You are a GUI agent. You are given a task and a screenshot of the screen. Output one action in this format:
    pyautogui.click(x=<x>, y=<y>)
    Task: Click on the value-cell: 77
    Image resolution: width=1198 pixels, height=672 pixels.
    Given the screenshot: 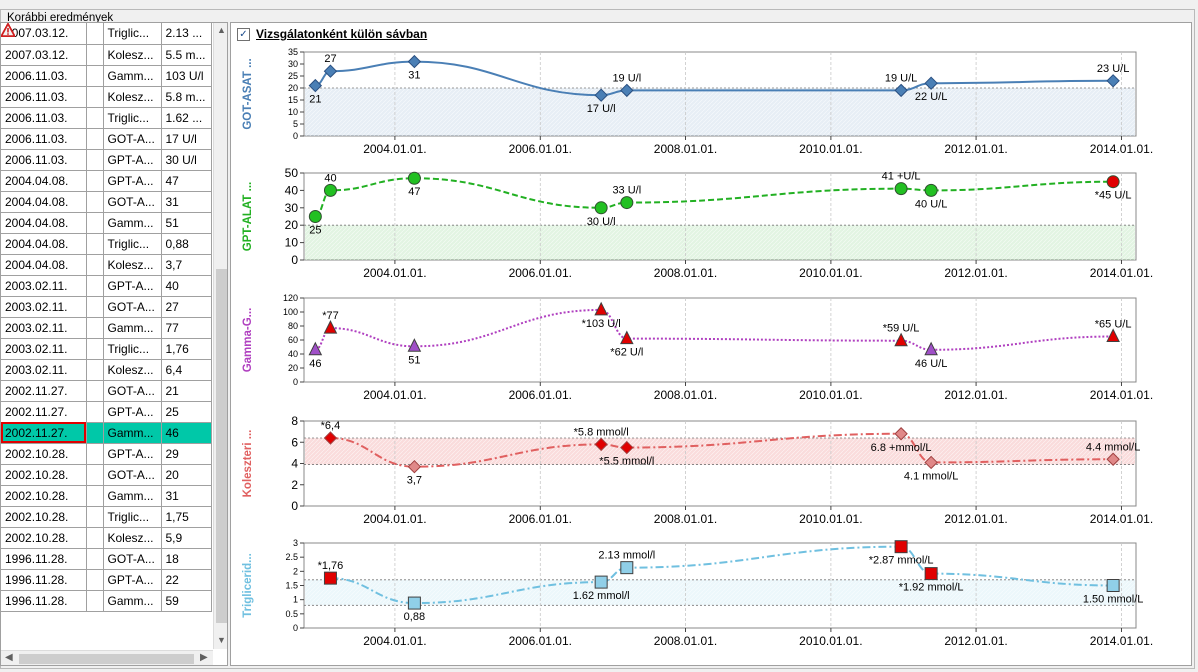 What is the action you would take?
    pyautogui.click(x=186, y=328)
    